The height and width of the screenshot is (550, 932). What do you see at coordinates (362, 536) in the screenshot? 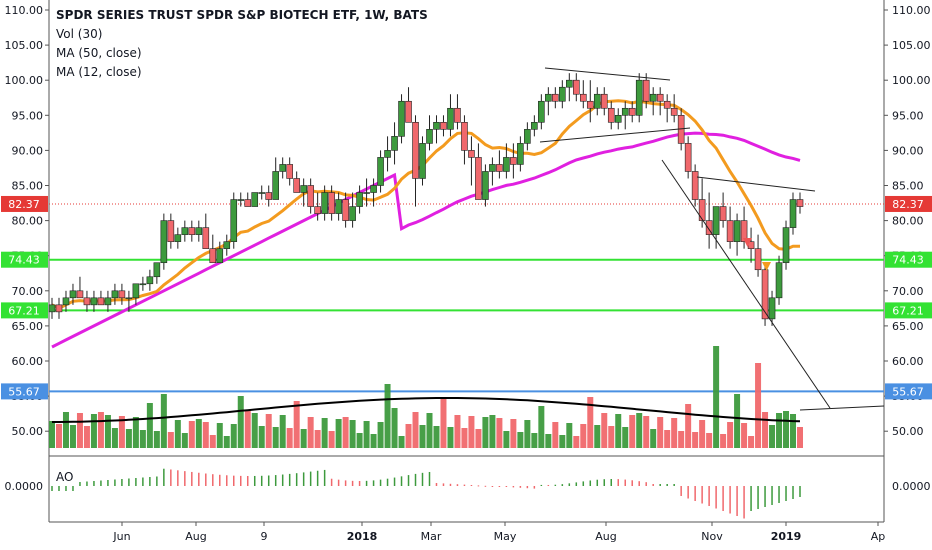
I see `x-tick-label: 2018` at bounding box center [362, 536].